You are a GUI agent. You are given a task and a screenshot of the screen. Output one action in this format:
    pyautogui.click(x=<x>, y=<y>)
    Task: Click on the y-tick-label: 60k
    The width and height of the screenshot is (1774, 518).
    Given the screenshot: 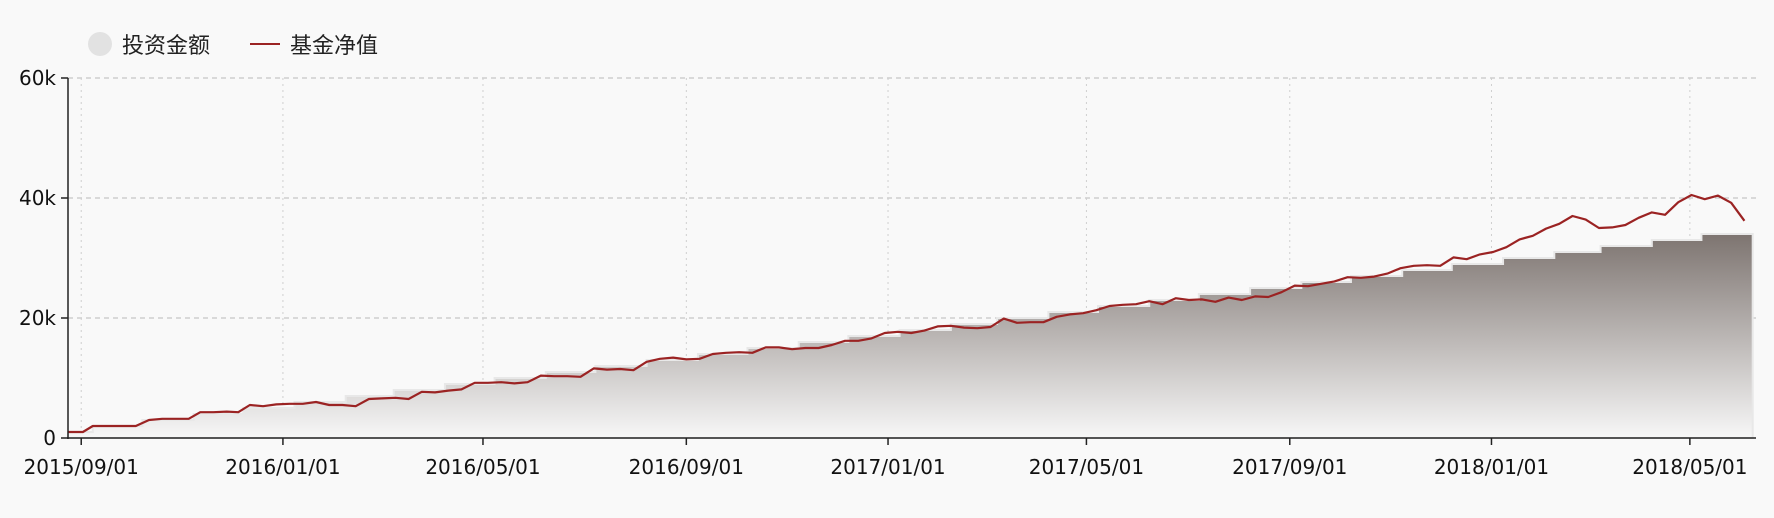 What is the action you would take?
    pyautogui.click(x=37, y=78)
    